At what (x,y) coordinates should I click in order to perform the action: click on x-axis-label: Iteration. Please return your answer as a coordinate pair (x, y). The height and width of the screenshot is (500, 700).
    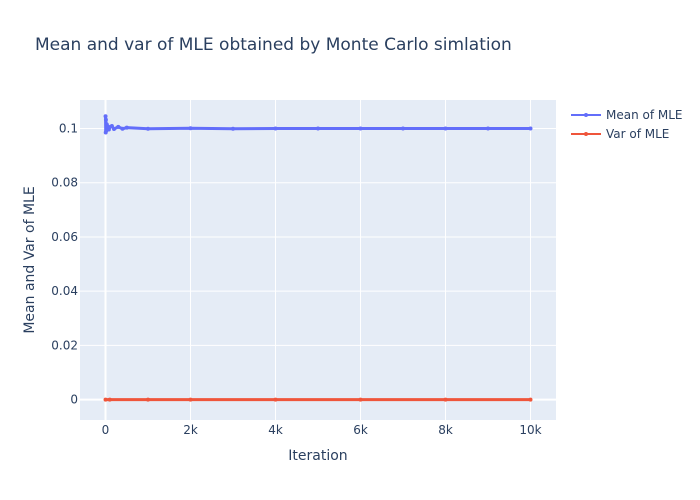
    Looking at the image, I should click on (317, 456).